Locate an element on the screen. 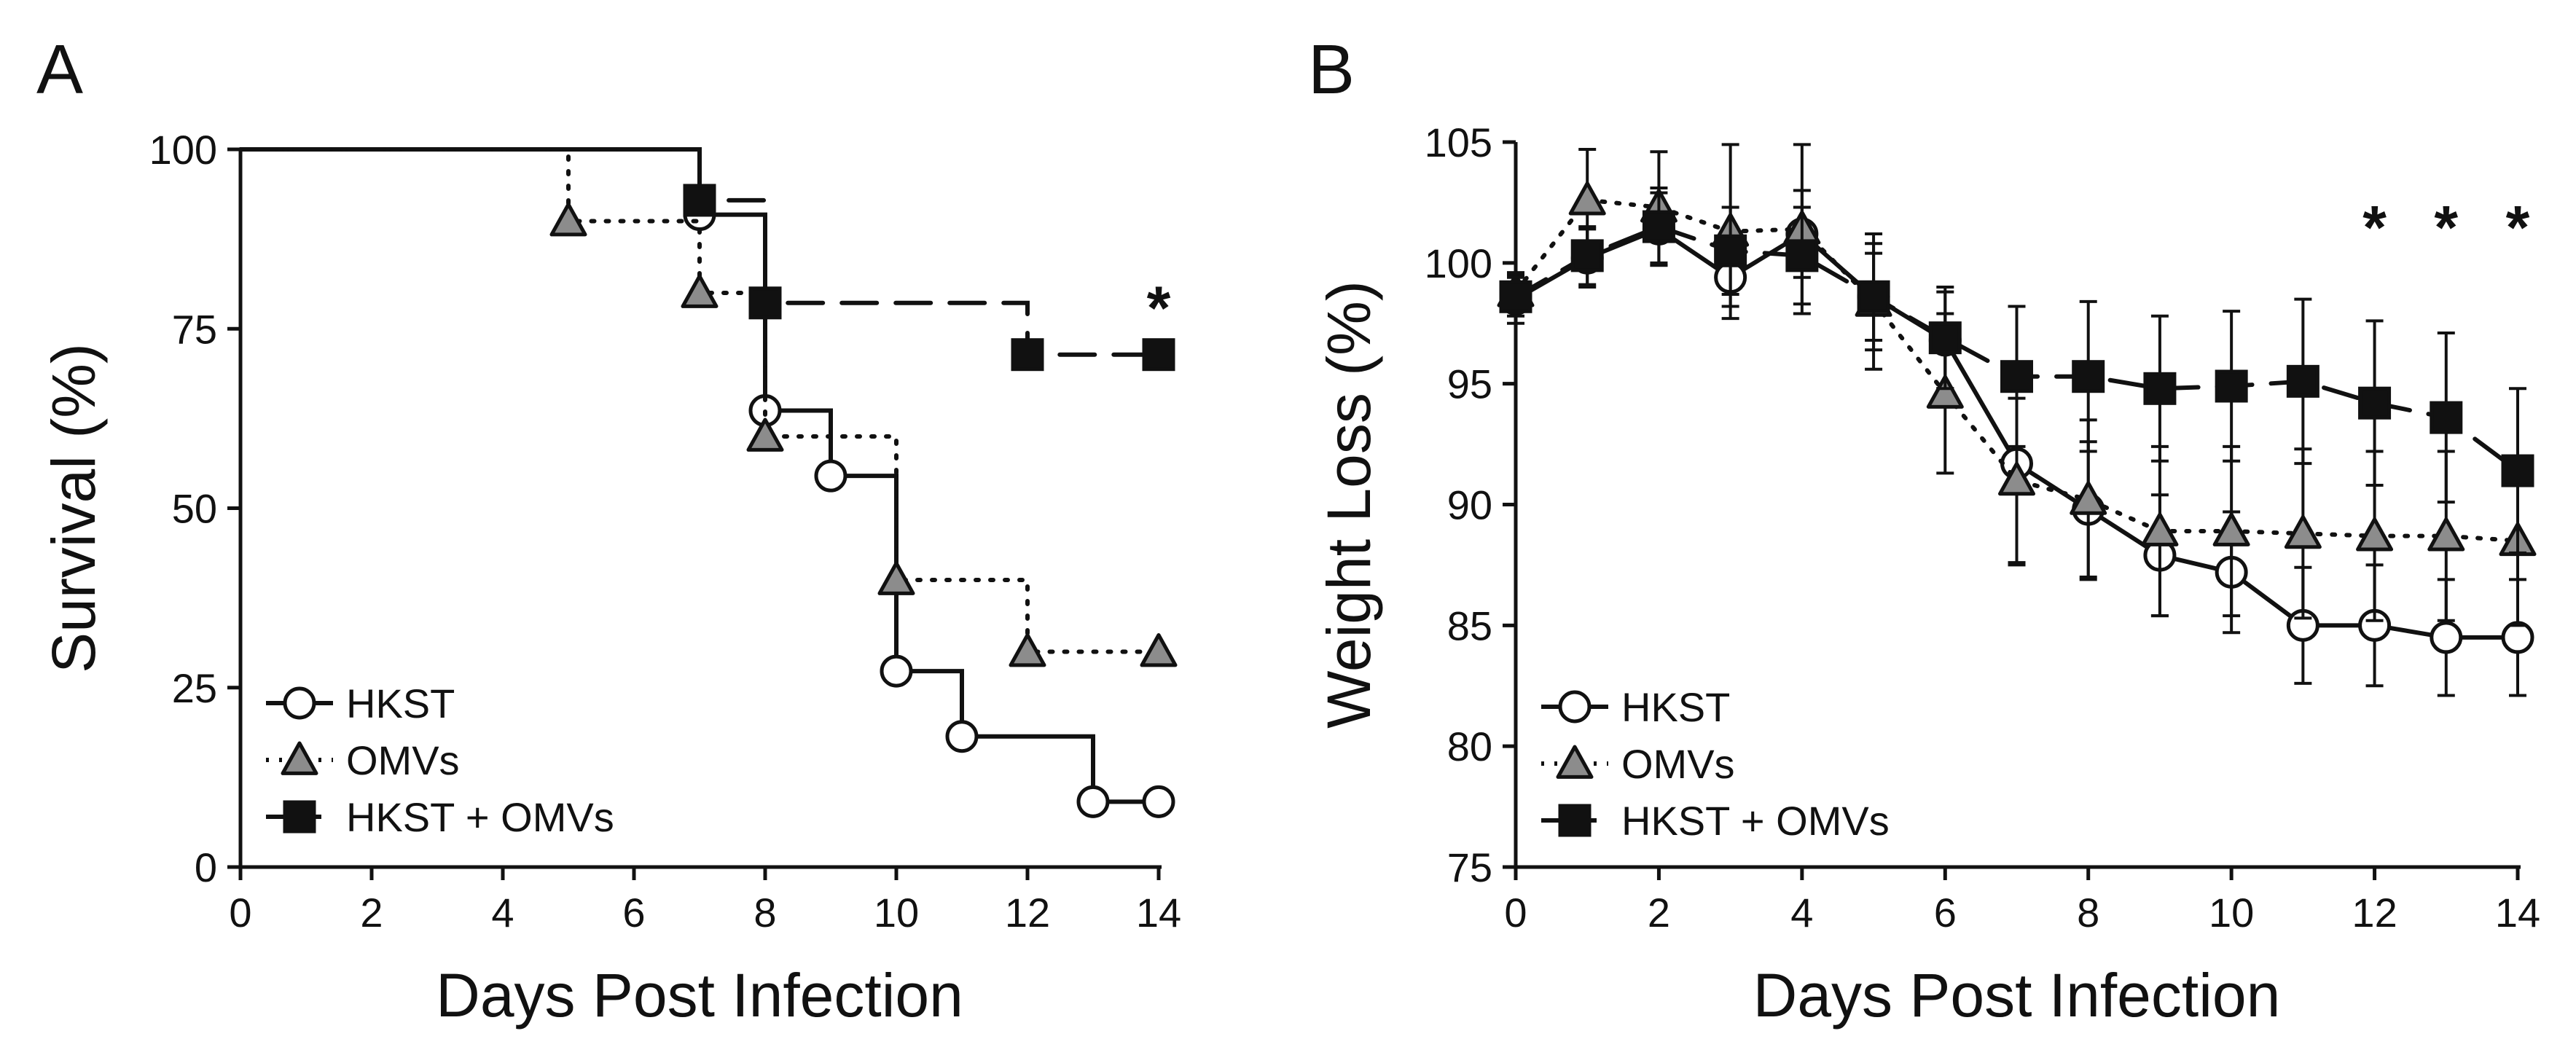  panel-b-x-tick-label: 4 is located at coordinates (1801, 913).